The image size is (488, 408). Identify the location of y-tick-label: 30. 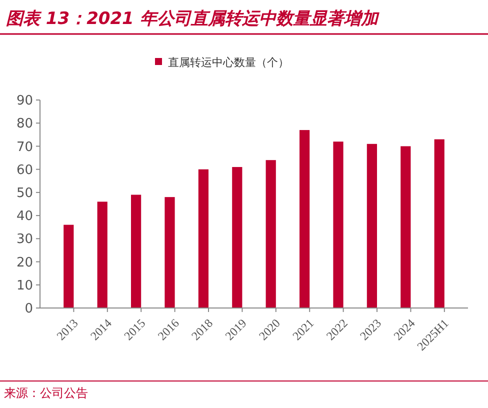
(24, 240).